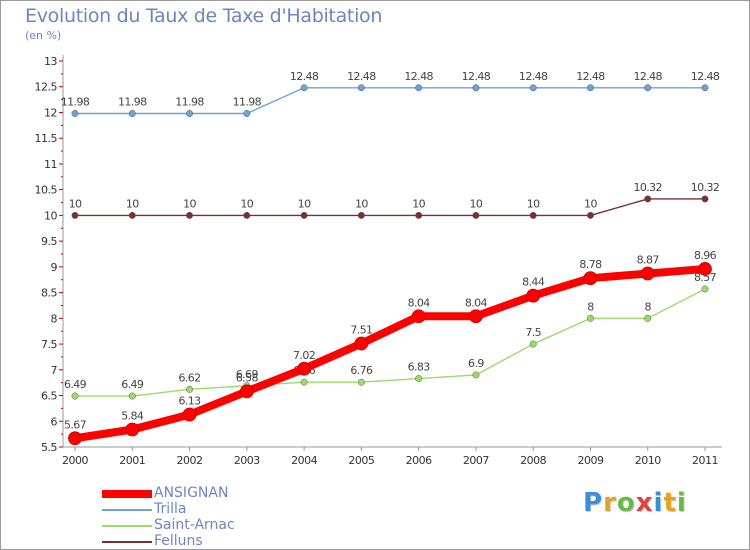 Image resolution: width=750 pixels, height=550 pixels. I want to click on data-label: 6.62, so click(189, 377).